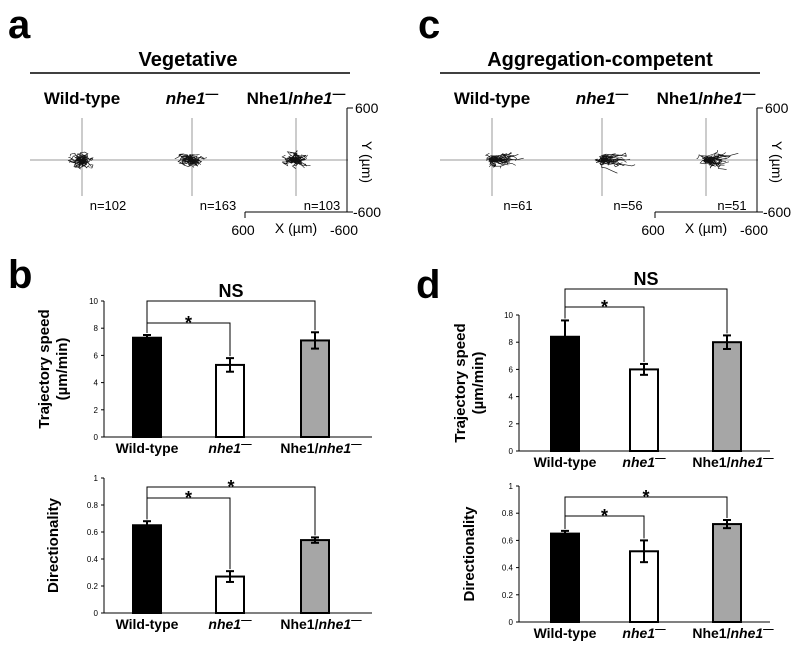  Describe the element at coordinates (508, 568) in the screenshot. I see `y-tick-label: 0.4` at that location.